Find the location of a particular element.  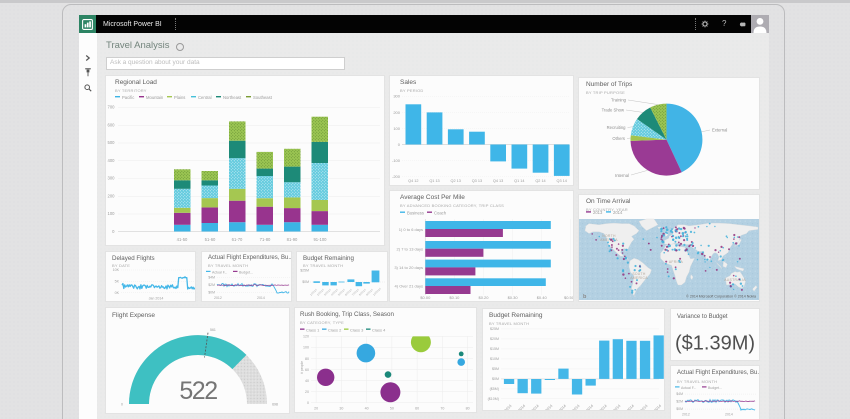

svg-text: 500 is located at coordinates (112, 142).